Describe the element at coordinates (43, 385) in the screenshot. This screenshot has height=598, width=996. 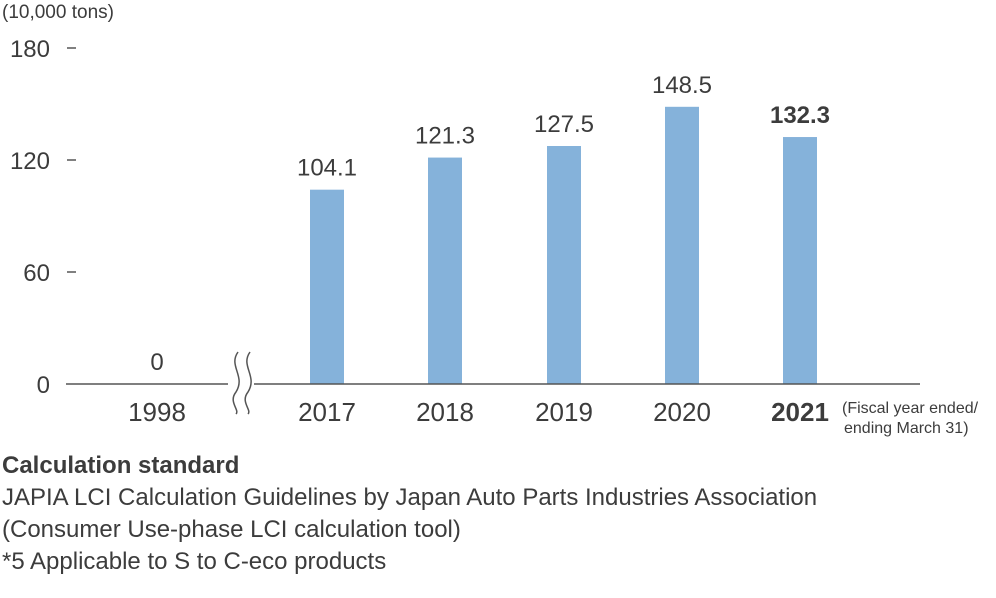
I see `y-tick-label-0: 0` at that location.